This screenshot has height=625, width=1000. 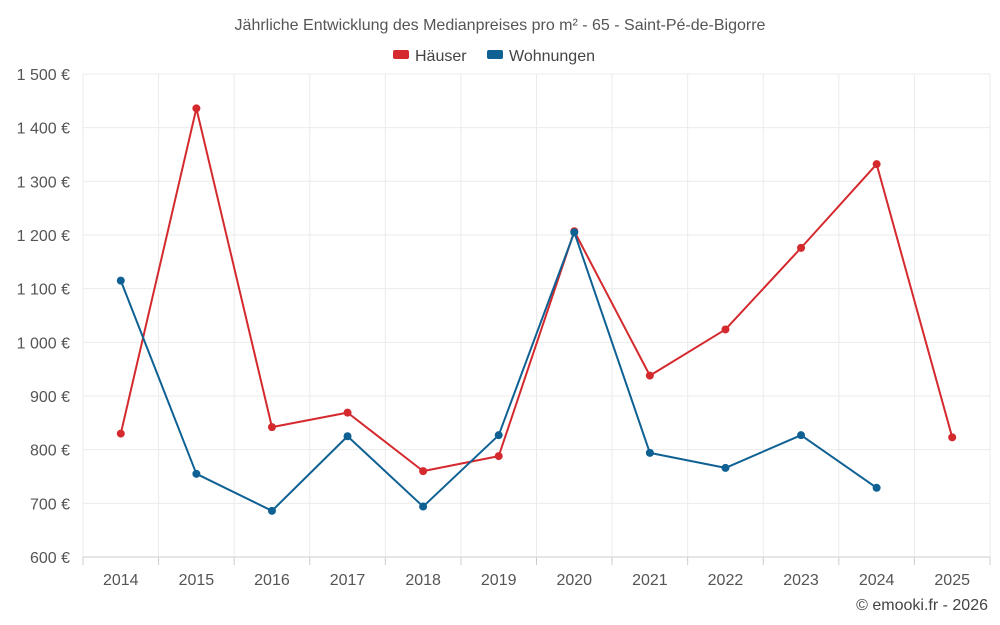 What do you see at coordinates (574, 580) in the screenshot?
I see `x-tick-label: 2020` at bounding box center [574, 580].